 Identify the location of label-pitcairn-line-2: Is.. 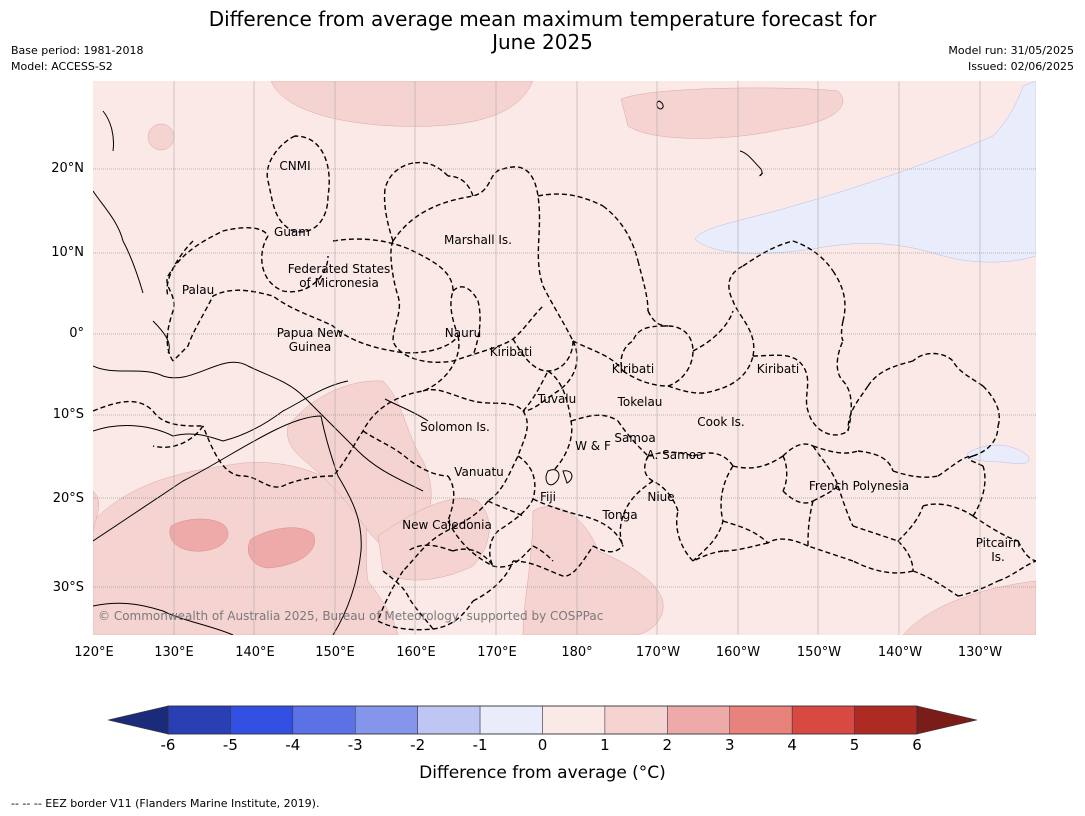
(998, 557).